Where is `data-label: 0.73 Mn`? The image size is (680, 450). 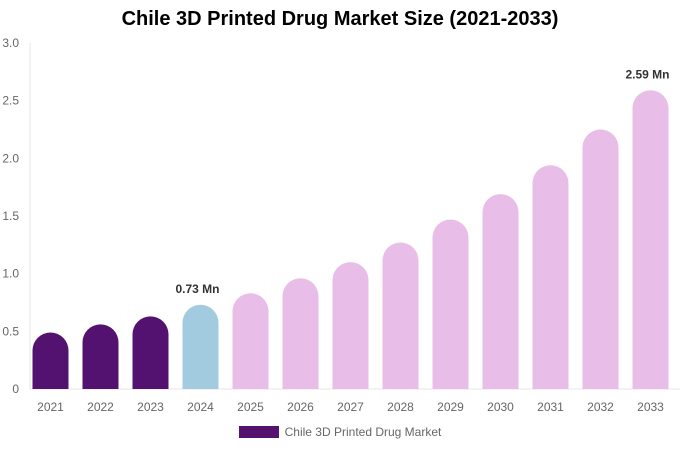 data-label: 0.73 Mn is located at coordinates (197, 289).